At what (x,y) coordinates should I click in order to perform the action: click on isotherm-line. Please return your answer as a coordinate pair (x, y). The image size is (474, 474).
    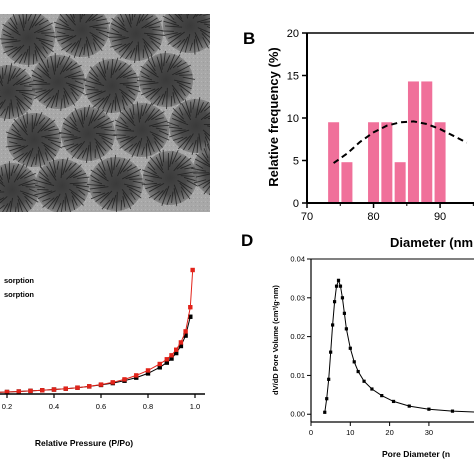
    Looking at the image, I should click on (95, 354).